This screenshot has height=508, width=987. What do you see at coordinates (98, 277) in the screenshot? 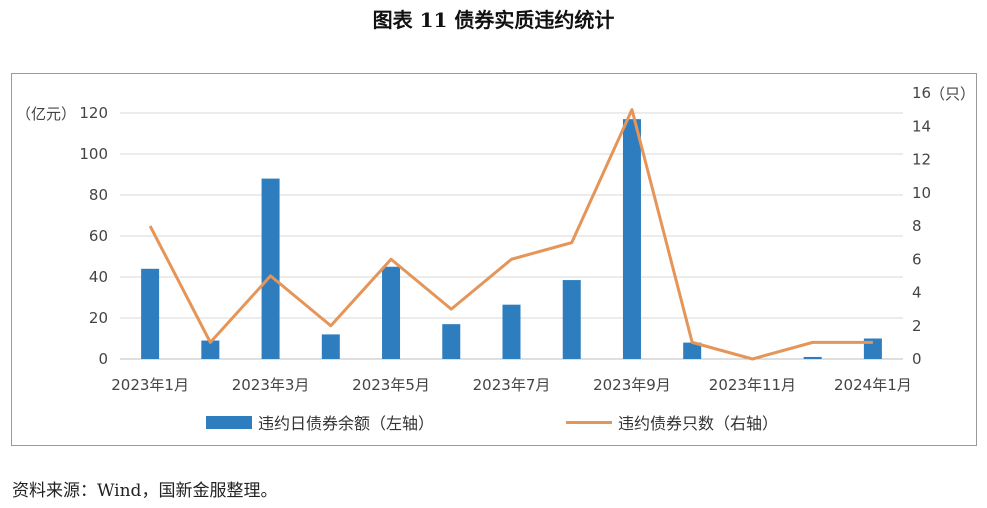
I see `left-axis-tick-label: 40` at bounding box center [98, 277].